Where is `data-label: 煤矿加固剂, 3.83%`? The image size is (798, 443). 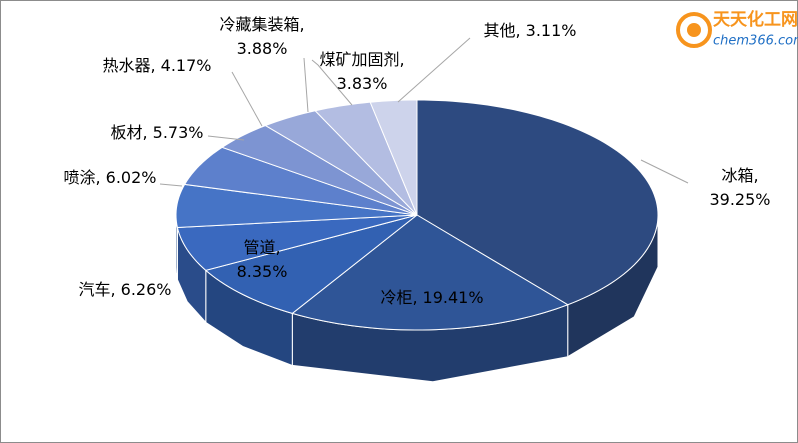 data-label: 煤矿加固剂, 3.83% is located at coordinates (361, 71).